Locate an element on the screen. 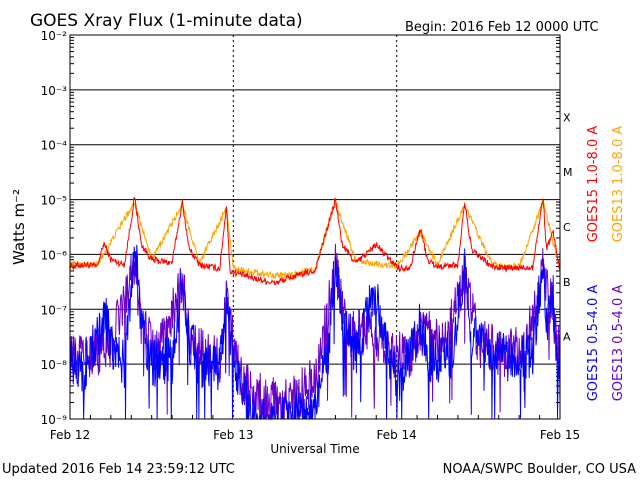  flare-class-m: M is located at coordinates (568, 172).